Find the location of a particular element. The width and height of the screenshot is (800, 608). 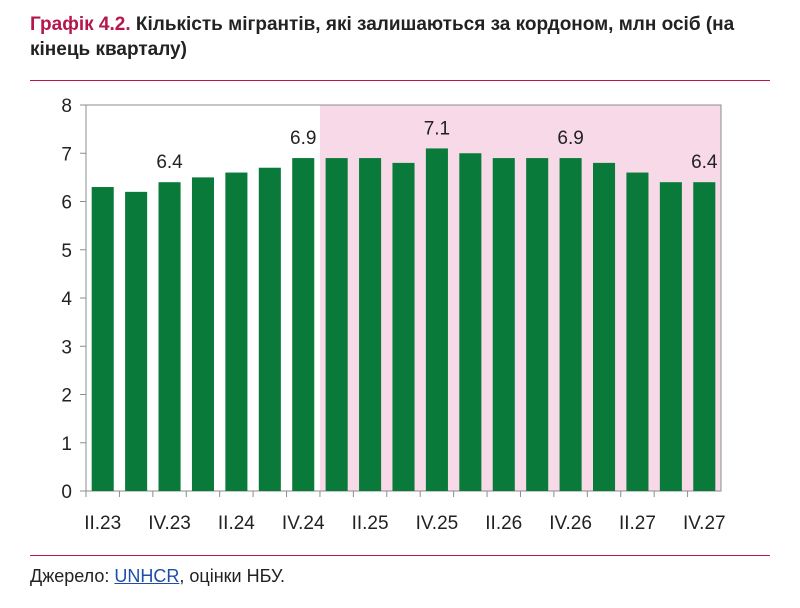

x-tick-label: IV.26 is located at coordinates (570, 523).